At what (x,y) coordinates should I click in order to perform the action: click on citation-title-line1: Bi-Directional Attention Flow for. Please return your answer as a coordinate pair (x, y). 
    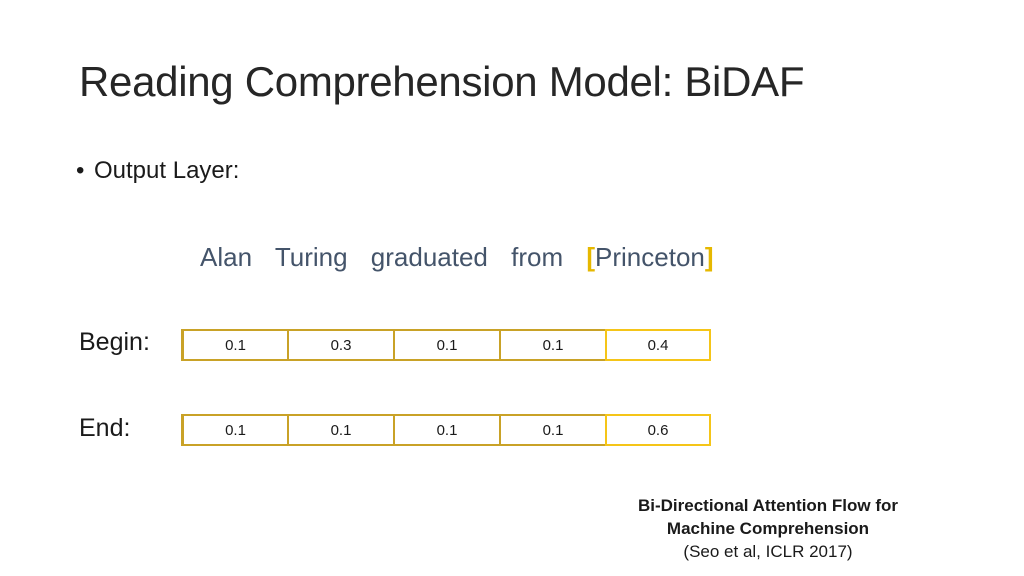
    Looking at the image, I should click on (768, 505).